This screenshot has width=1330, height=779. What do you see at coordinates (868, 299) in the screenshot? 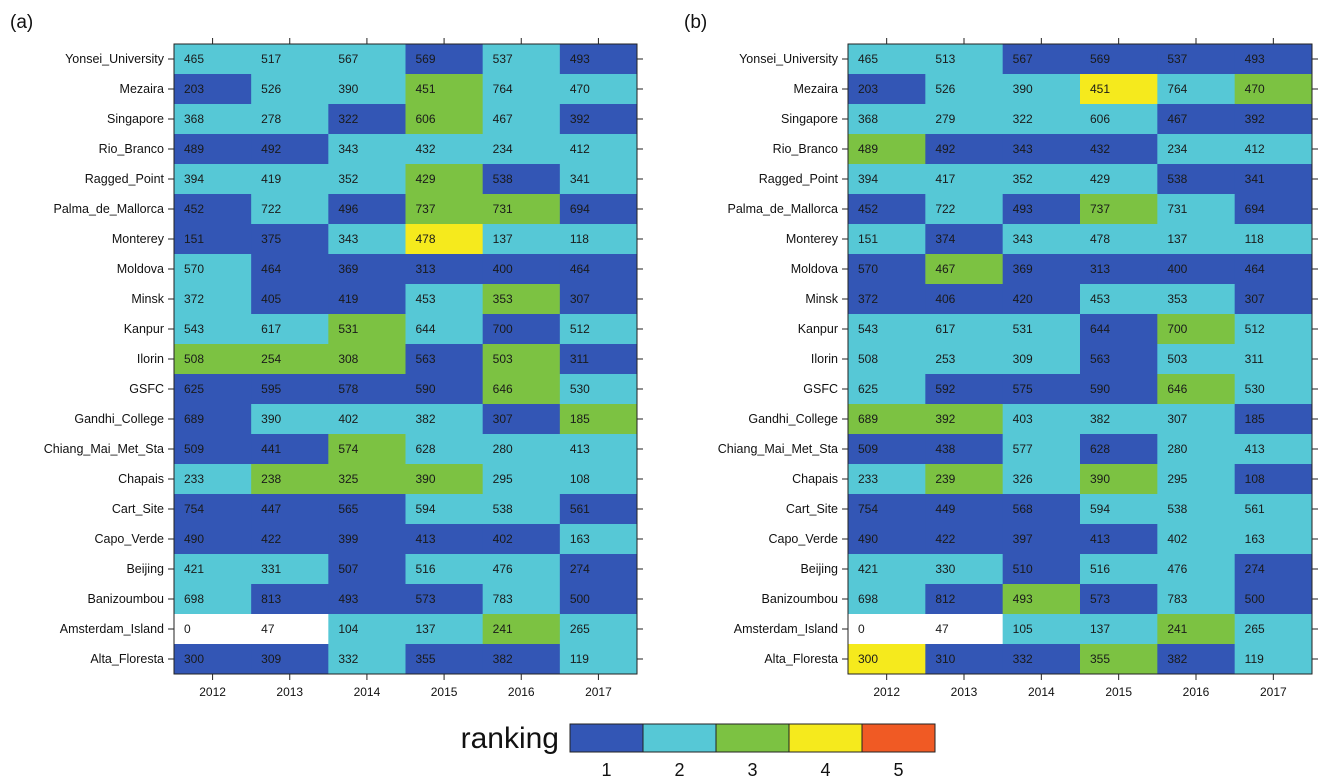
I see `cell-value: 372` at bounding box center [868, 299].